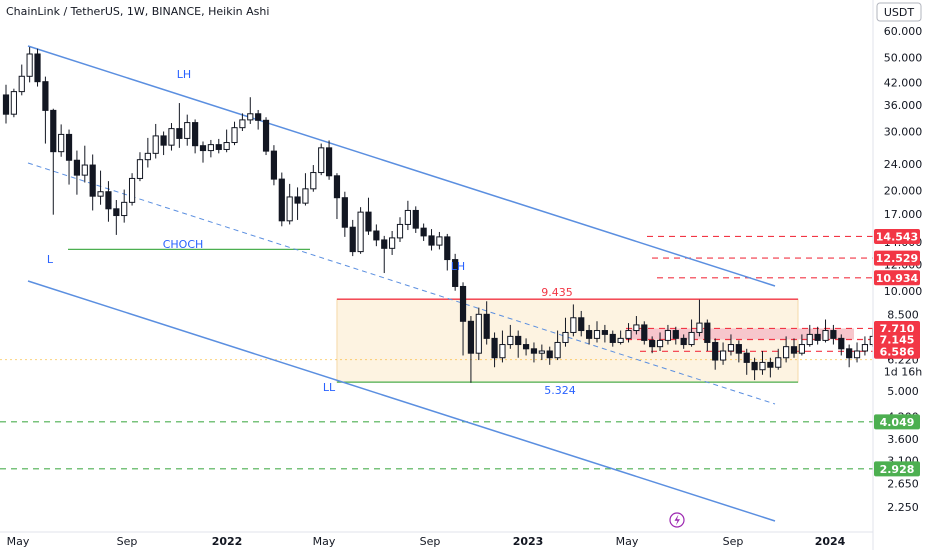 The width and height of the screenshot is (932, 550). I want to click on price-axis-panel, so click(902, 266).